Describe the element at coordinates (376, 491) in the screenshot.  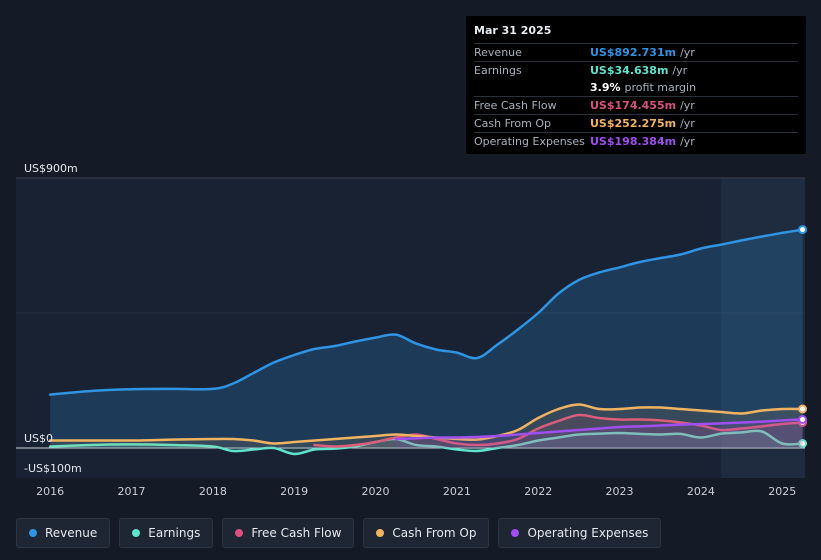
I see `x-tick-label: 2020` at that location.